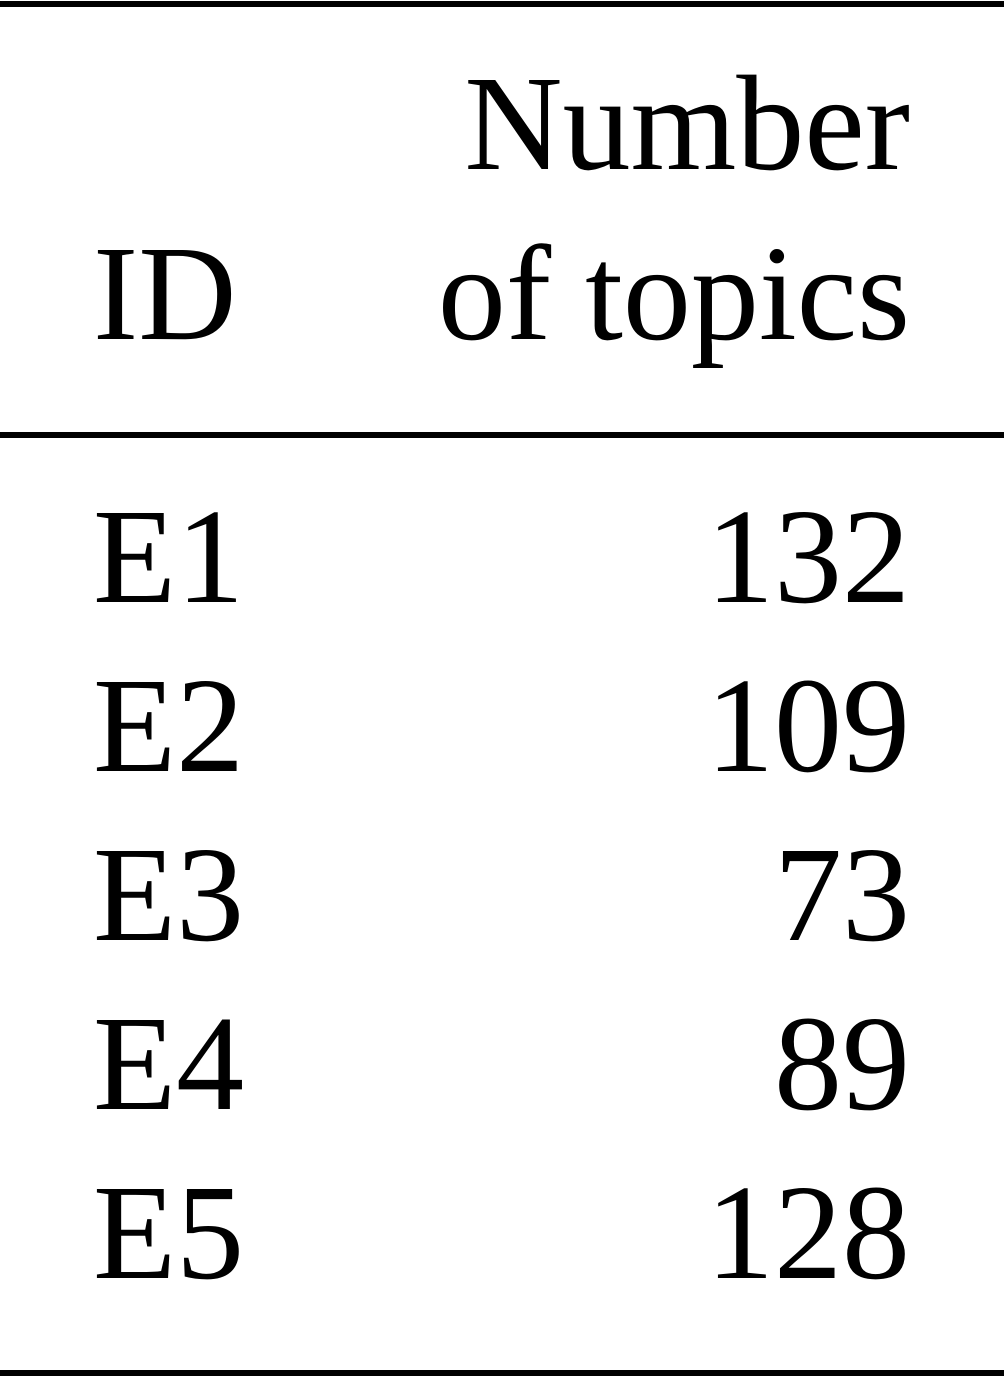  What do you see at coordinates (169, 1064) in the screenshot?
I see `row-id: E4` at bounding box center [169, 1064].